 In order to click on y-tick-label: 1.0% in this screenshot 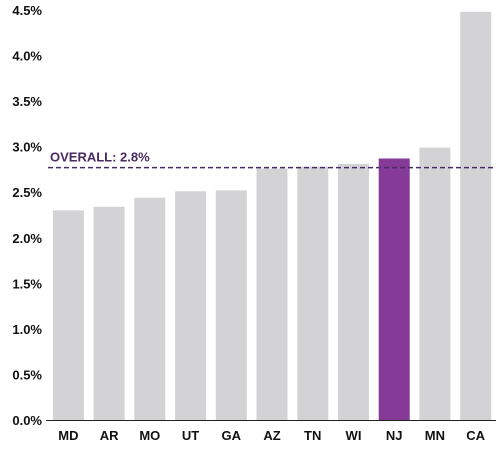, I will do `click(27, 329)`.